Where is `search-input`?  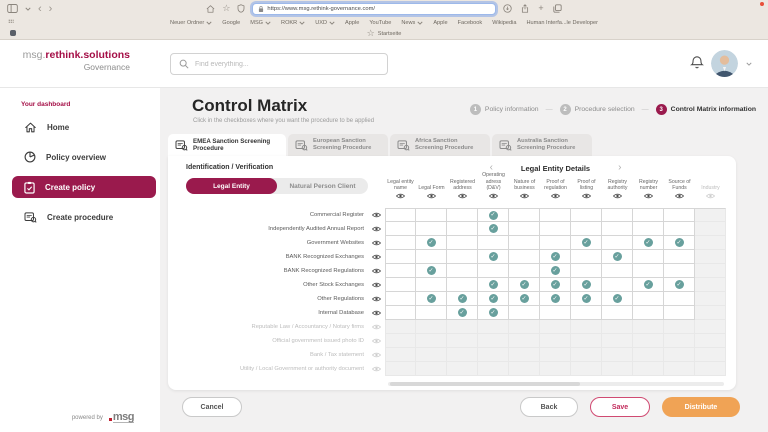 search-input is located at coordinates (287, 64).